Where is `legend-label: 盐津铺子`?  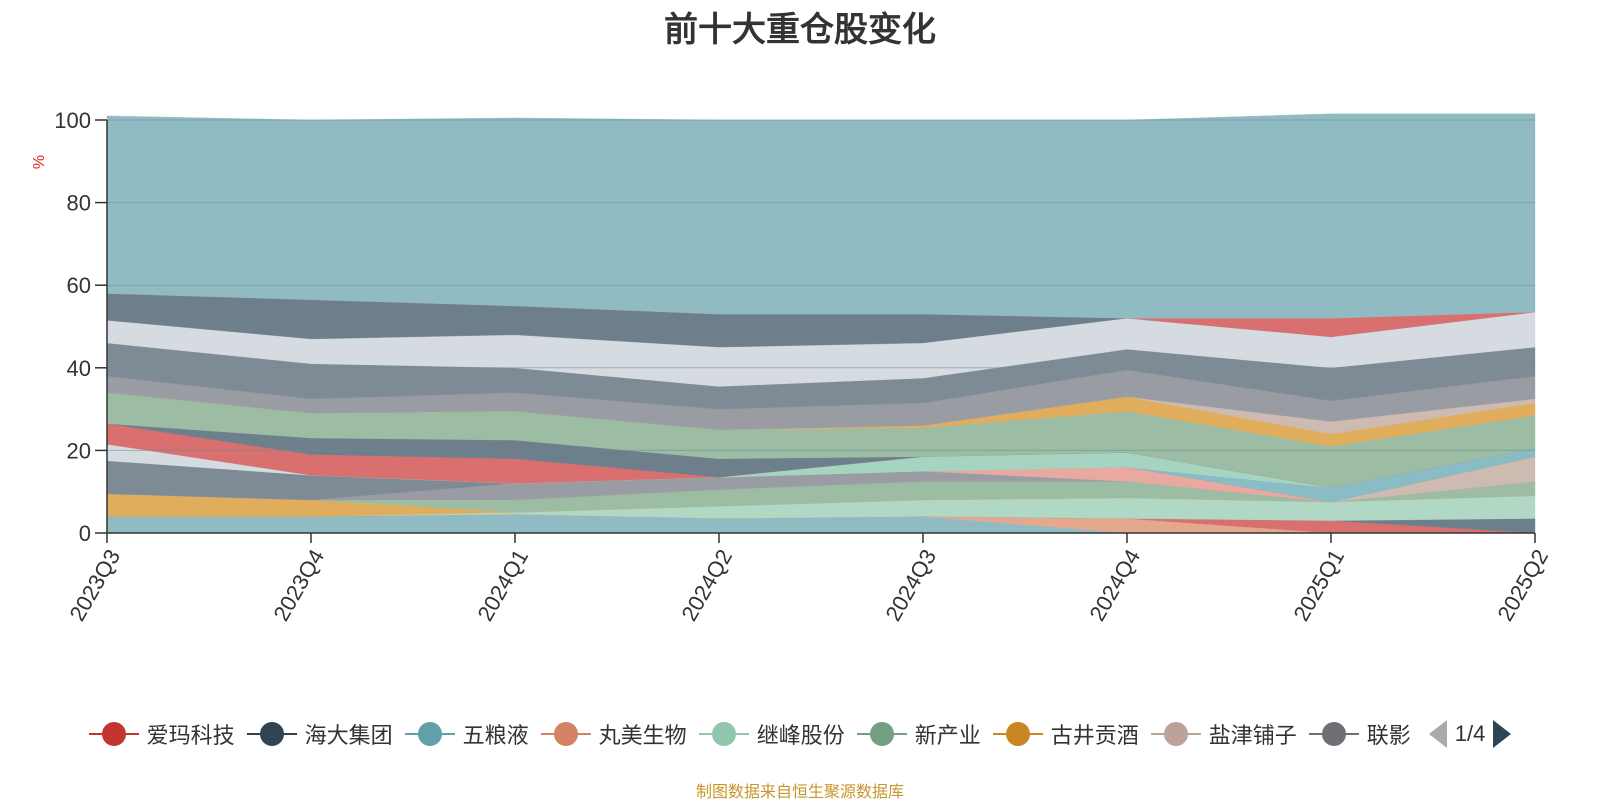 legend-label: 盐津铺子 is located at coordinates (1252, 735).